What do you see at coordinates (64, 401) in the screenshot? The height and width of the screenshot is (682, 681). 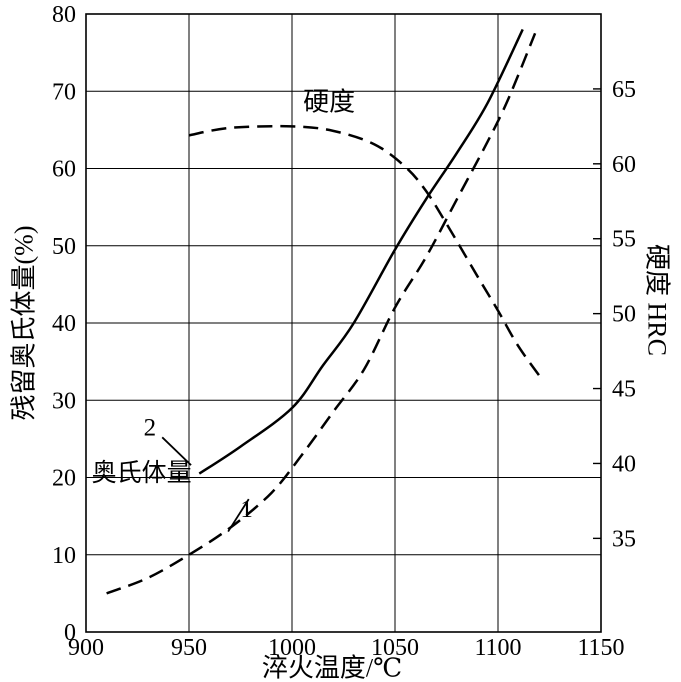 I see `y-left-tick-label: 30` at bounding box center [64, 401].